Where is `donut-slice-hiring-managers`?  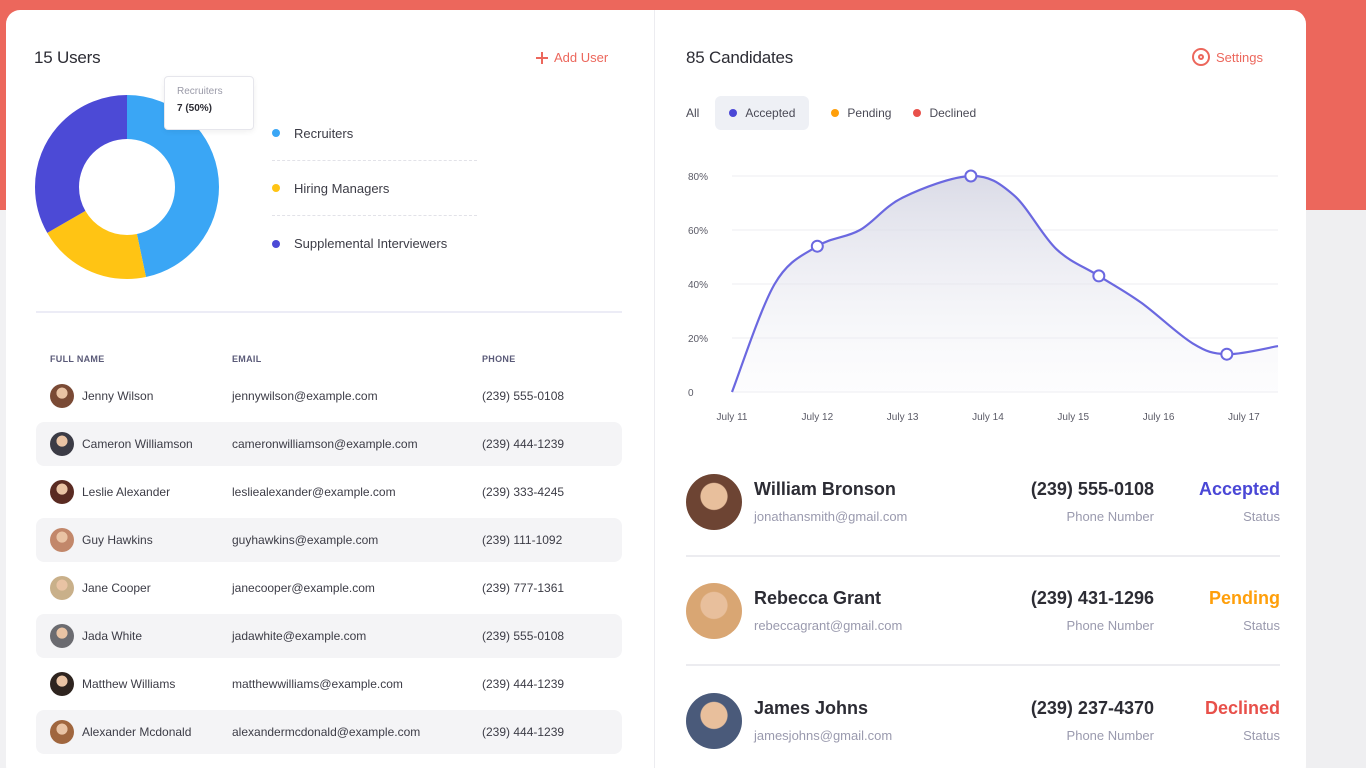 donut-slice-hiring-managers is located at coordinates (127, 187).